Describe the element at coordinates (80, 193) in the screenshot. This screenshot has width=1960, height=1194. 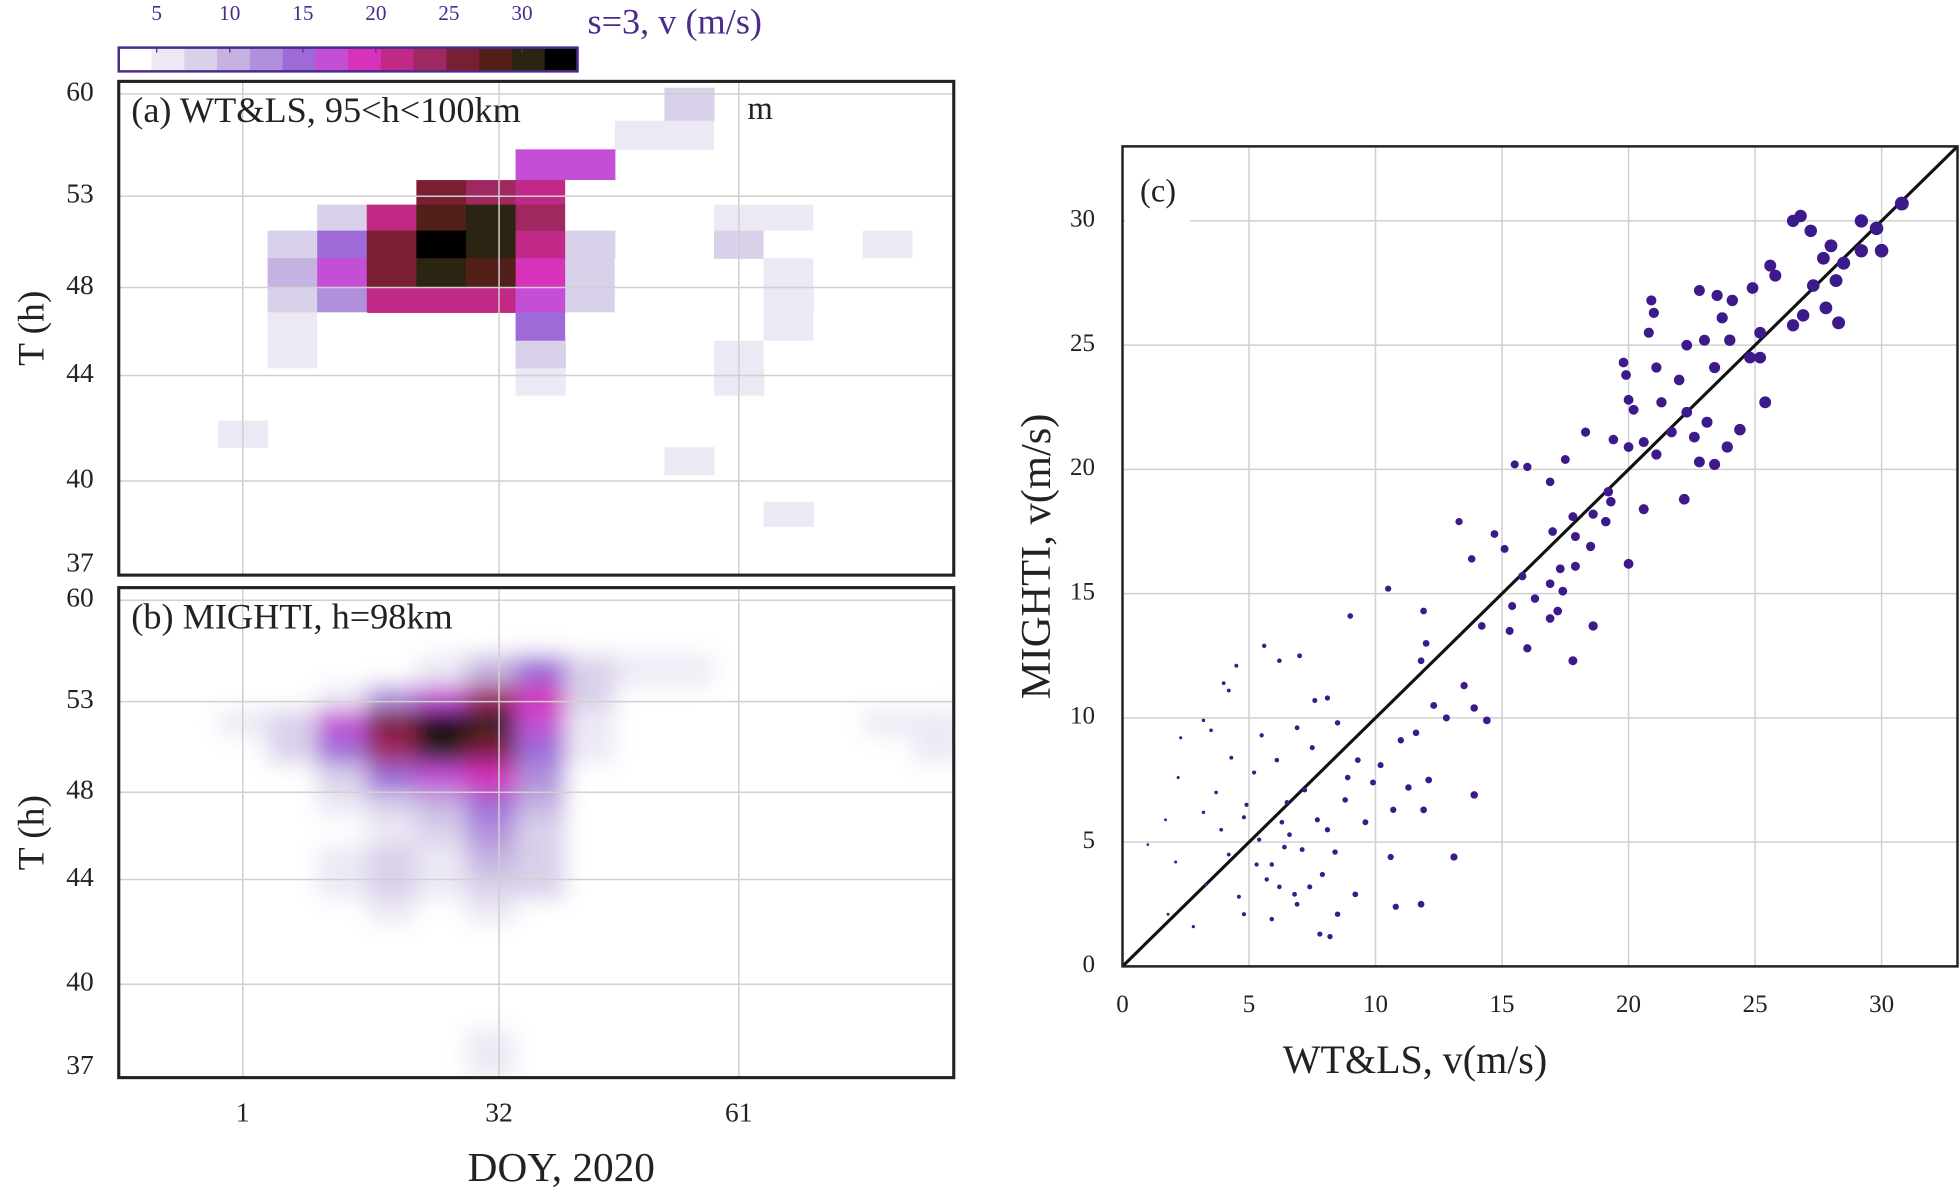
I see `y-tick-label: 53` at that location.